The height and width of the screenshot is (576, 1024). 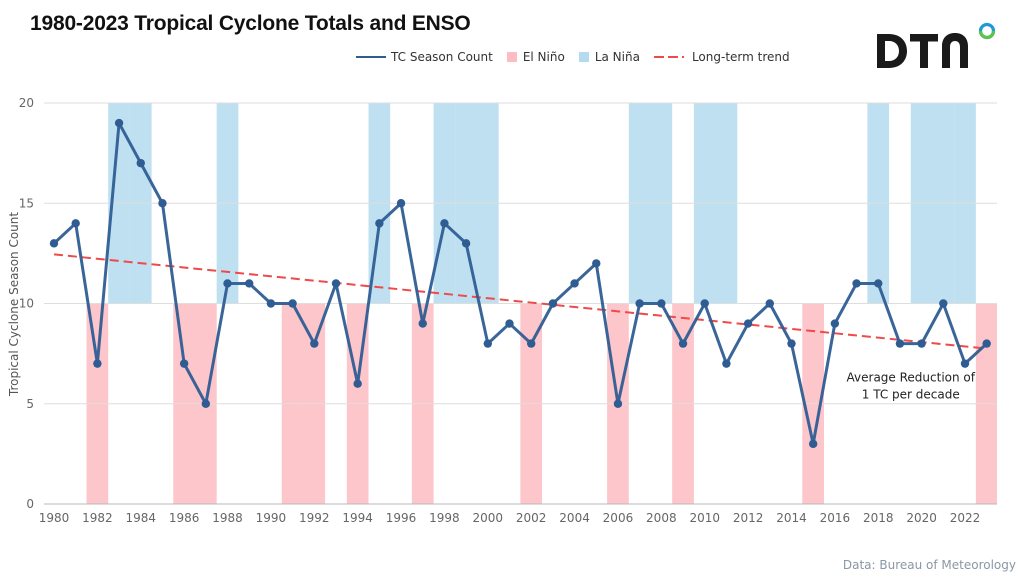 I want to click on x-tick-label: 1982, so click(x=97, y=518).